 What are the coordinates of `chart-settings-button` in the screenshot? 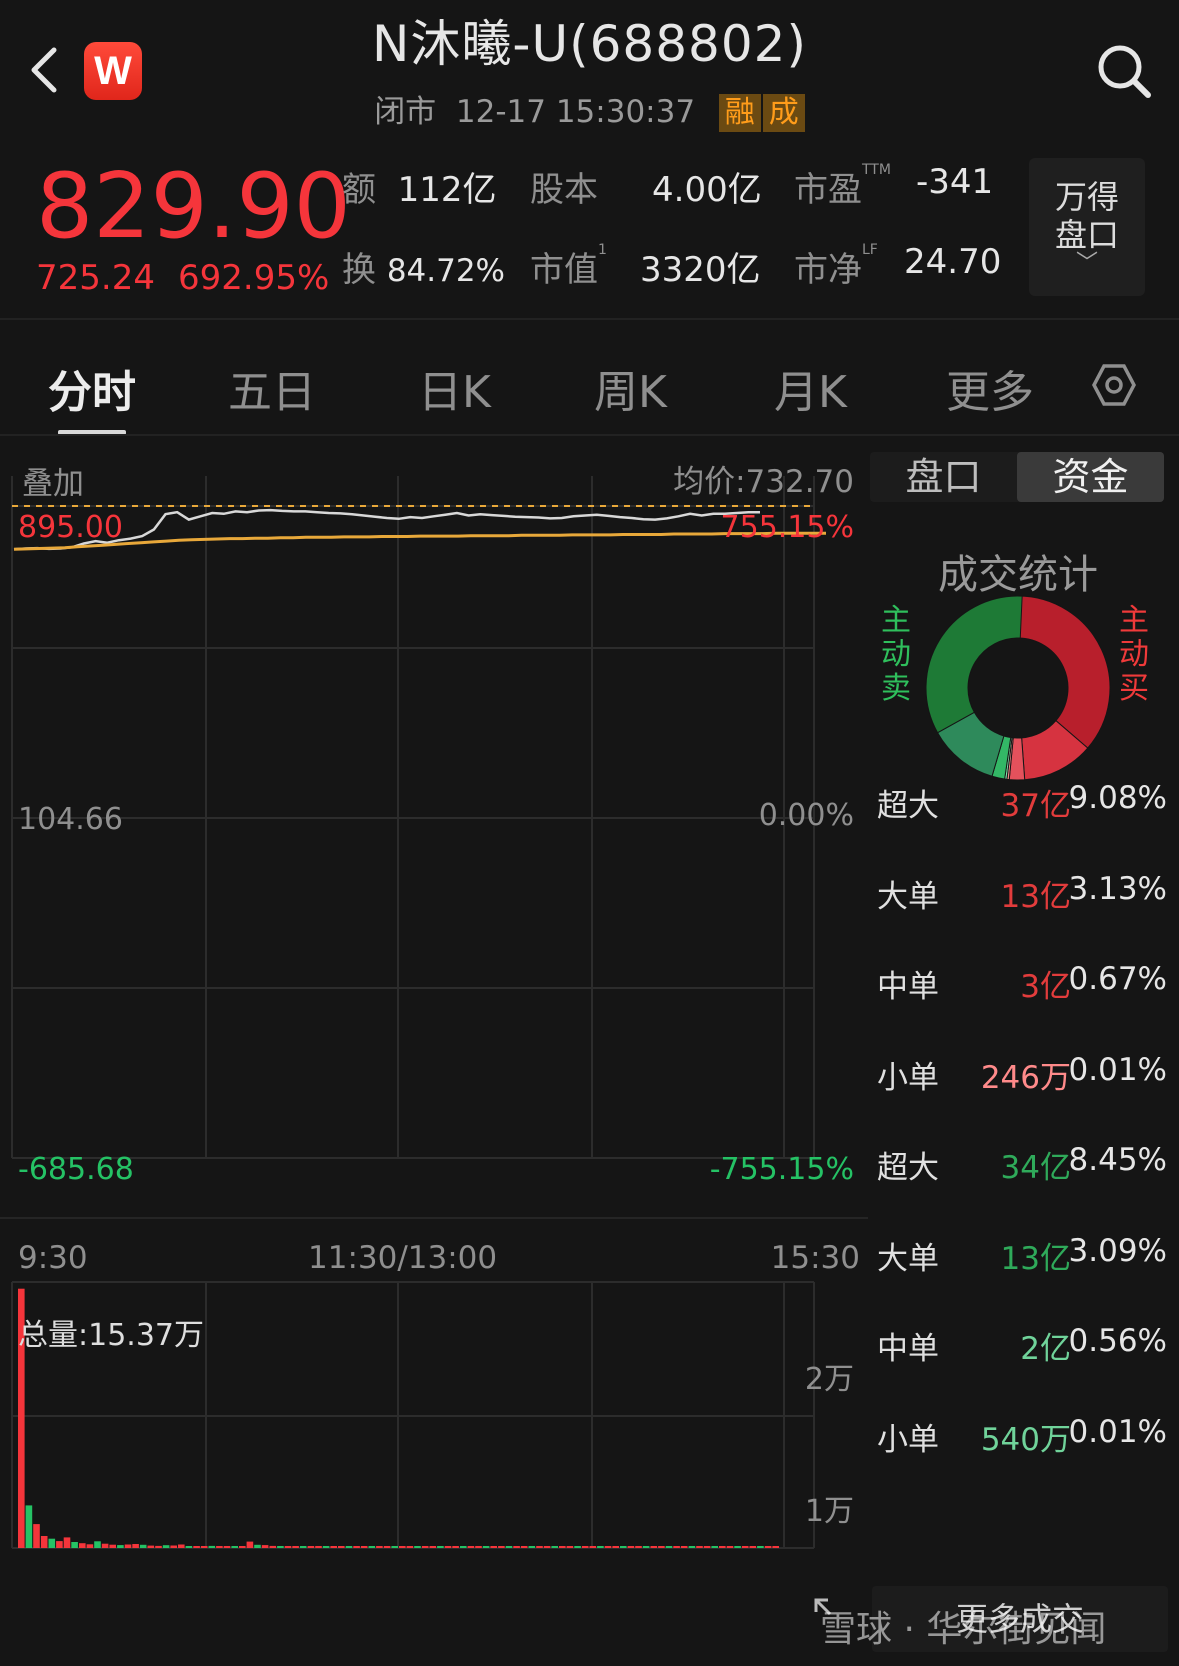 It's located at (1114, 385).